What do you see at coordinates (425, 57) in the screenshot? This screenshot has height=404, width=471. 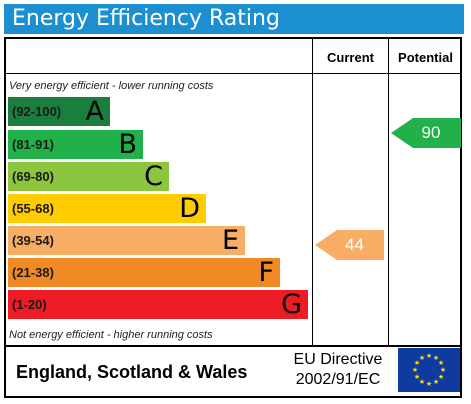 I see `potential-header: Potential` at bounding box center [425, 57].